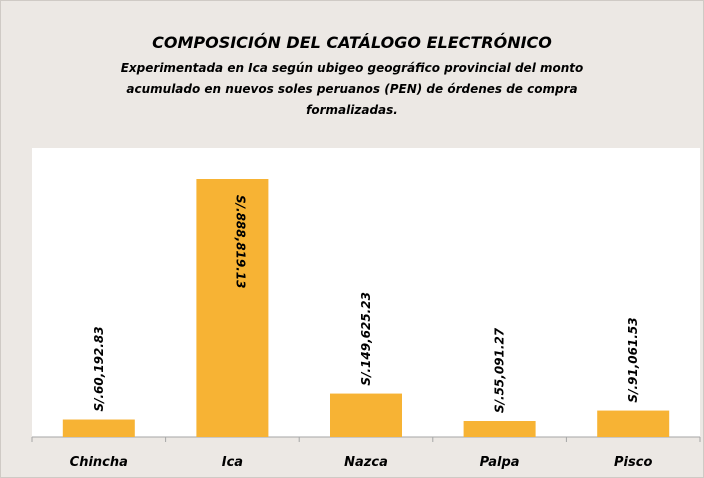  What do you see at coordinates (232, 462) in the screenshot?
I see `x-tick-label: Ica` at bounding box center [232, 462].